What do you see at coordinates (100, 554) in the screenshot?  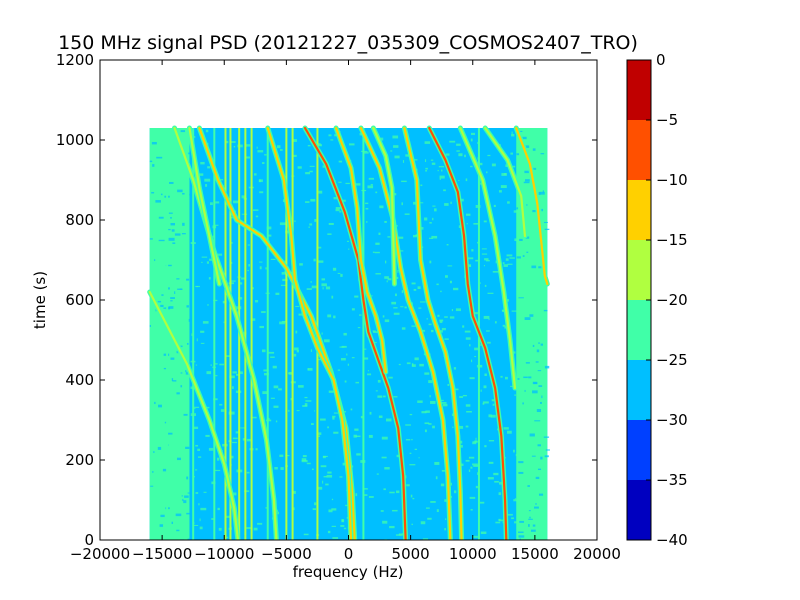 I see `x-tick-label: −20000` at bounding box center [100, 554].